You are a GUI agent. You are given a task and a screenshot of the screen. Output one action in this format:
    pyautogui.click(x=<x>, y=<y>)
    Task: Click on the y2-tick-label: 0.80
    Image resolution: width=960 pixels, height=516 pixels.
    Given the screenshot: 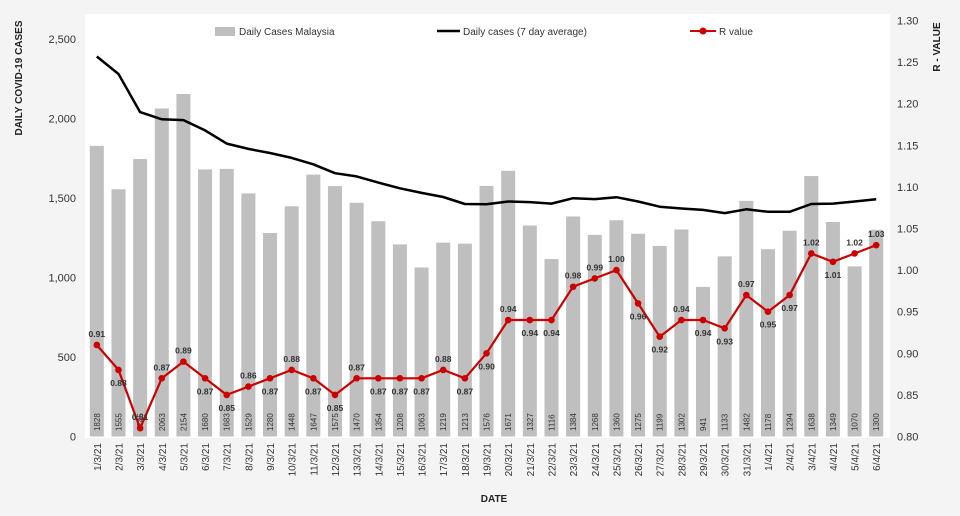 What is the action you would take?
    pyautogui.click(x=907, y=438)
    